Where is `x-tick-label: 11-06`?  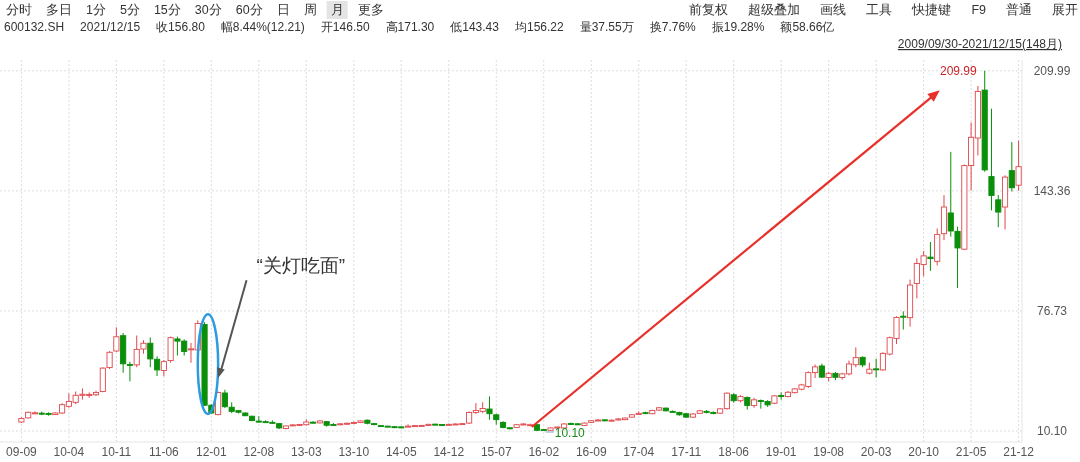
x-tick-label: 11-06 is located at coordinates (164, 452).